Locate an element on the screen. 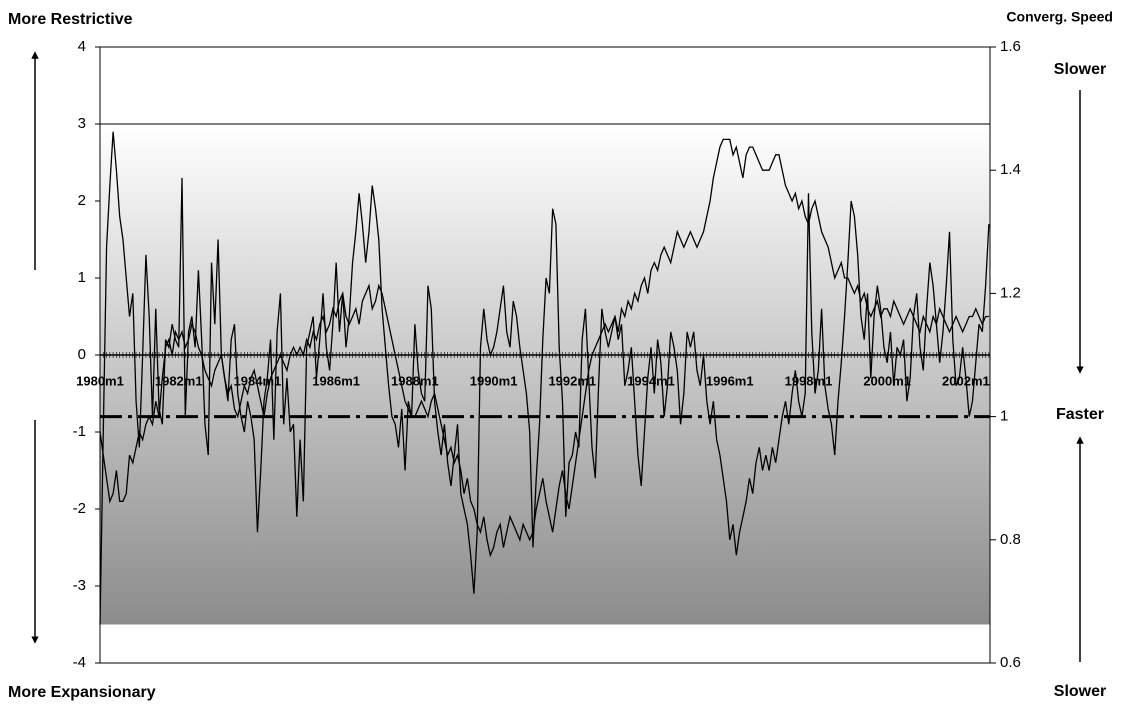  y-tick-label: -1 is located at coordinates (79, 431).